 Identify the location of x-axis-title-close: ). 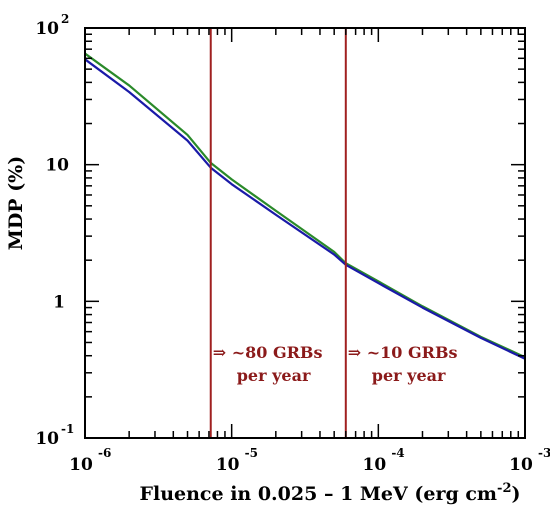
(516, 494).